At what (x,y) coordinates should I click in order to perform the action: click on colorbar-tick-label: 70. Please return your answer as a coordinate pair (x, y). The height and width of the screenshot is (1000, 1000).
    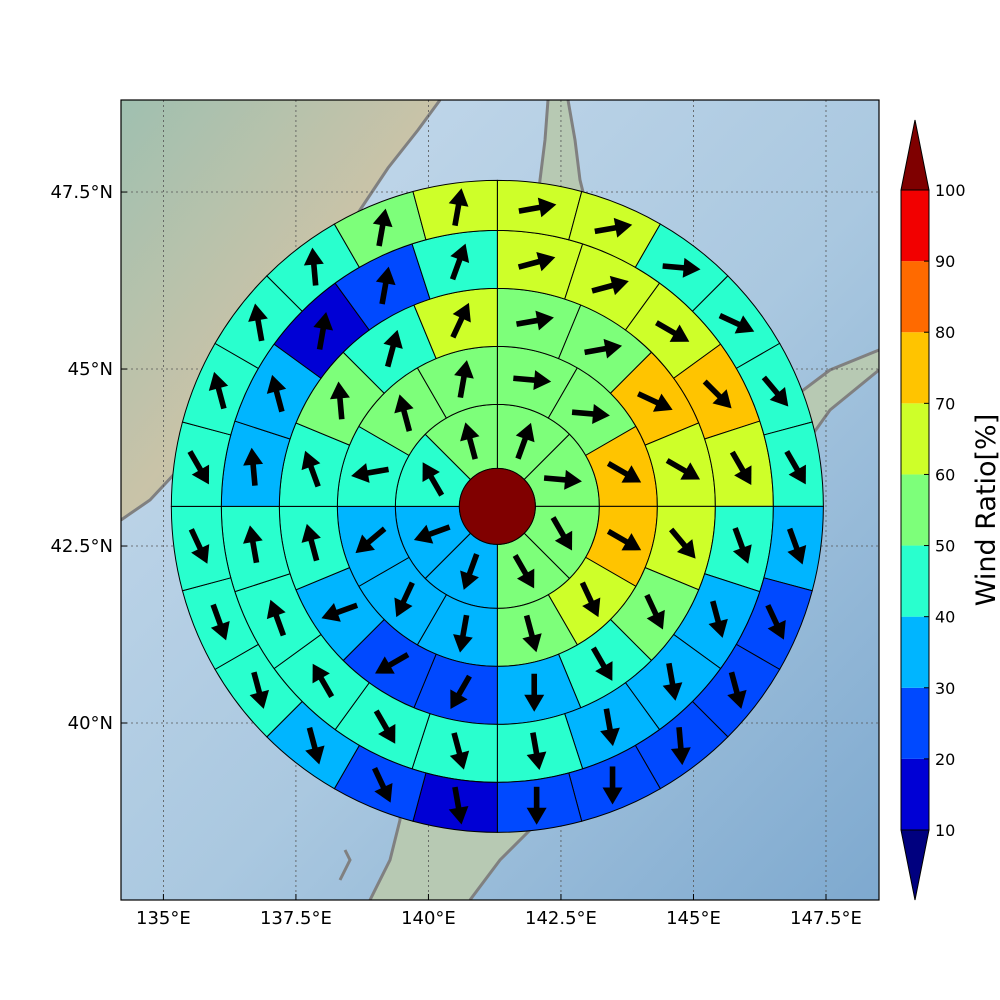
    Looking at the image, I should click on (945, 403).